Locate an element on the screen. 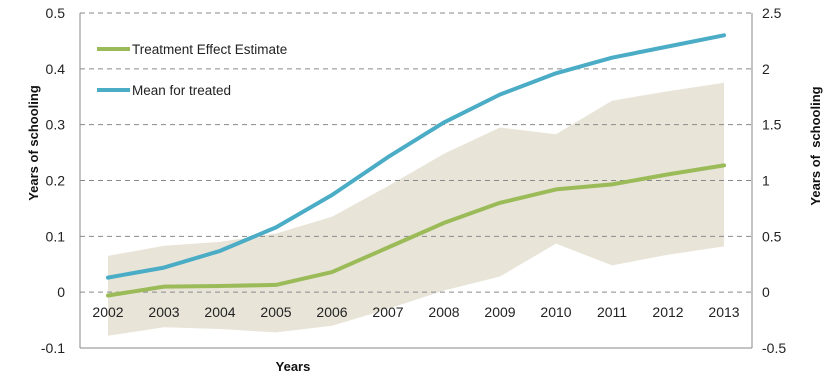  y-left-tick-label: 0.4 is located at coordinates (56, 69).